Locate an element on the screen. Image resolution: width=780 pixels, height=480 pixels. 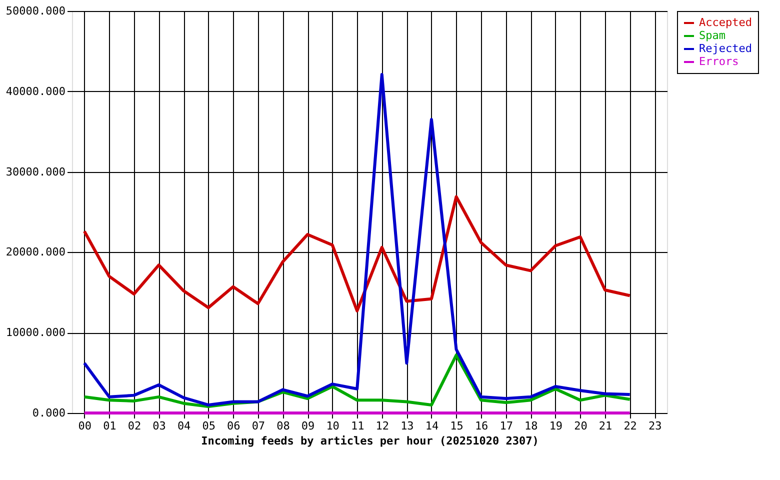
x-tick-label: 13 is located at coordinates (407, 426).